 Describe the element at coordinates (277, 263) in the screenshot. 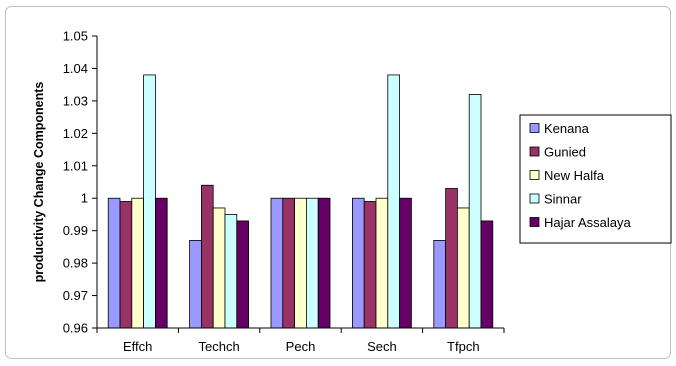

I see `bar-kenana-pech` at that location.